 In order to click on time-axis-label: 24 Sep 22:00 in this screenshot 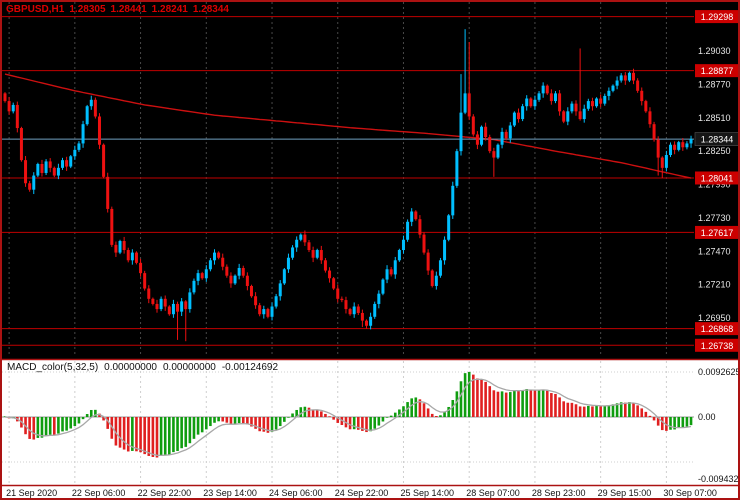, I will do `click(362, 493)`.